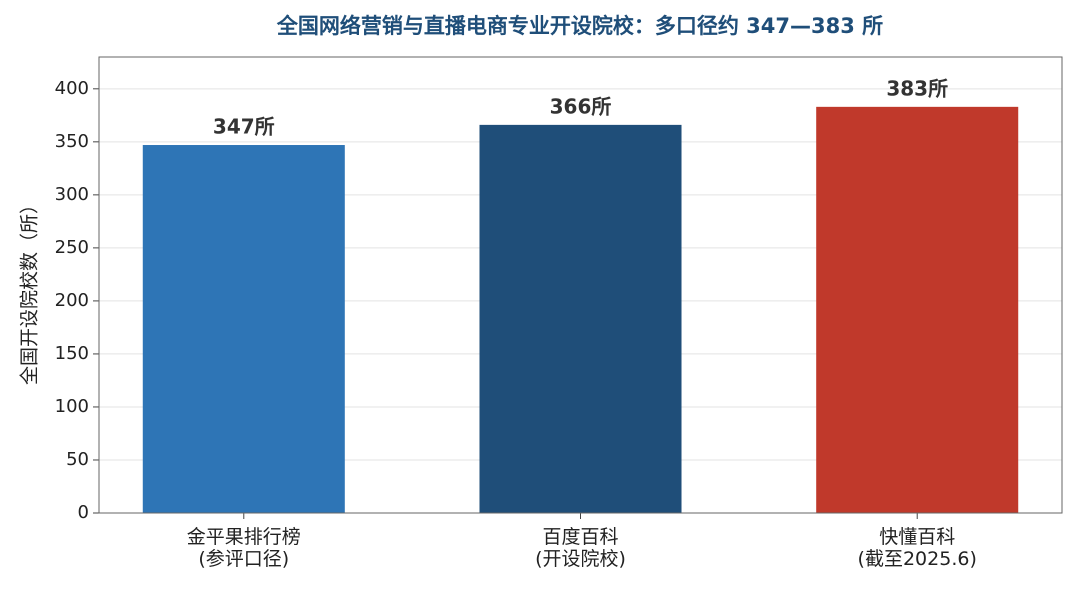 This screenshot has width=1080, height=592. Describe the element at coordinates (72, 300) in the screenshot. I see `y-tick-label: 200` at that location.